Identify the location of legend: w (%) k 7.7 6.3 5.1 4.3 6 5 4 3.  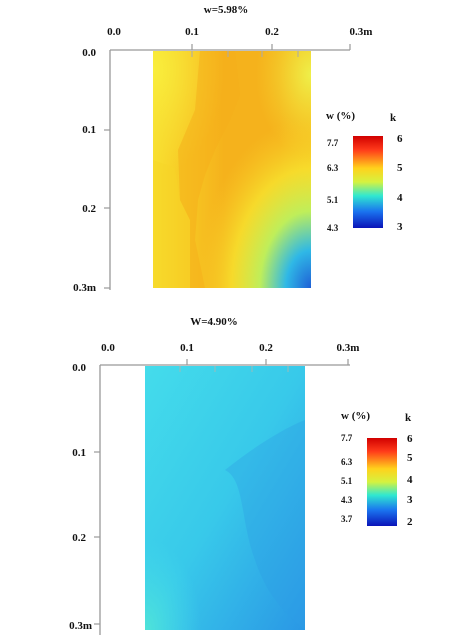
(364, 171).